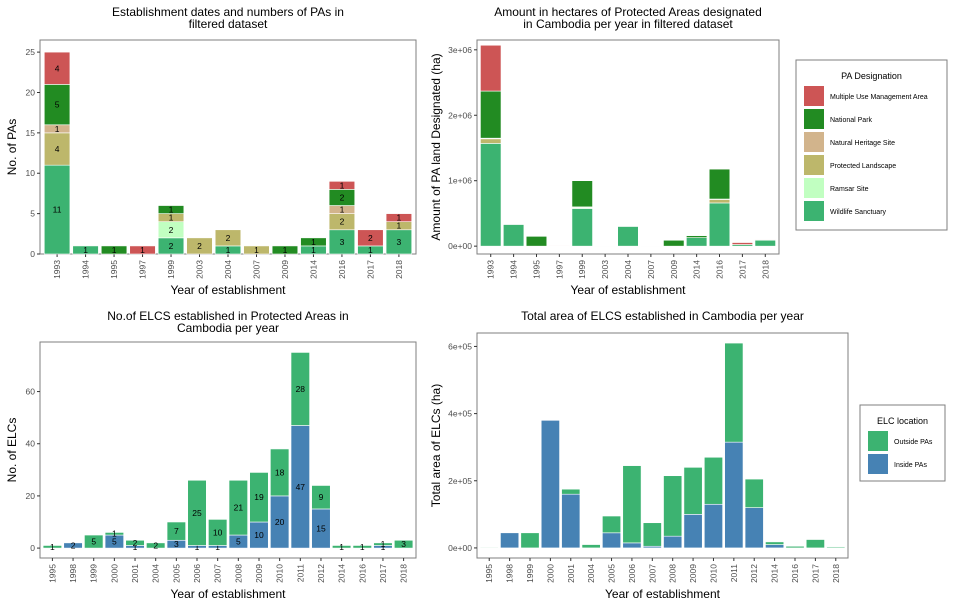 The height and width of the screenshot is (608, 953). What do you see at coordinates (229, 290) in the screenshot?
I see `x-axis-label: Year of establishment` at bounding box center [229, 290].